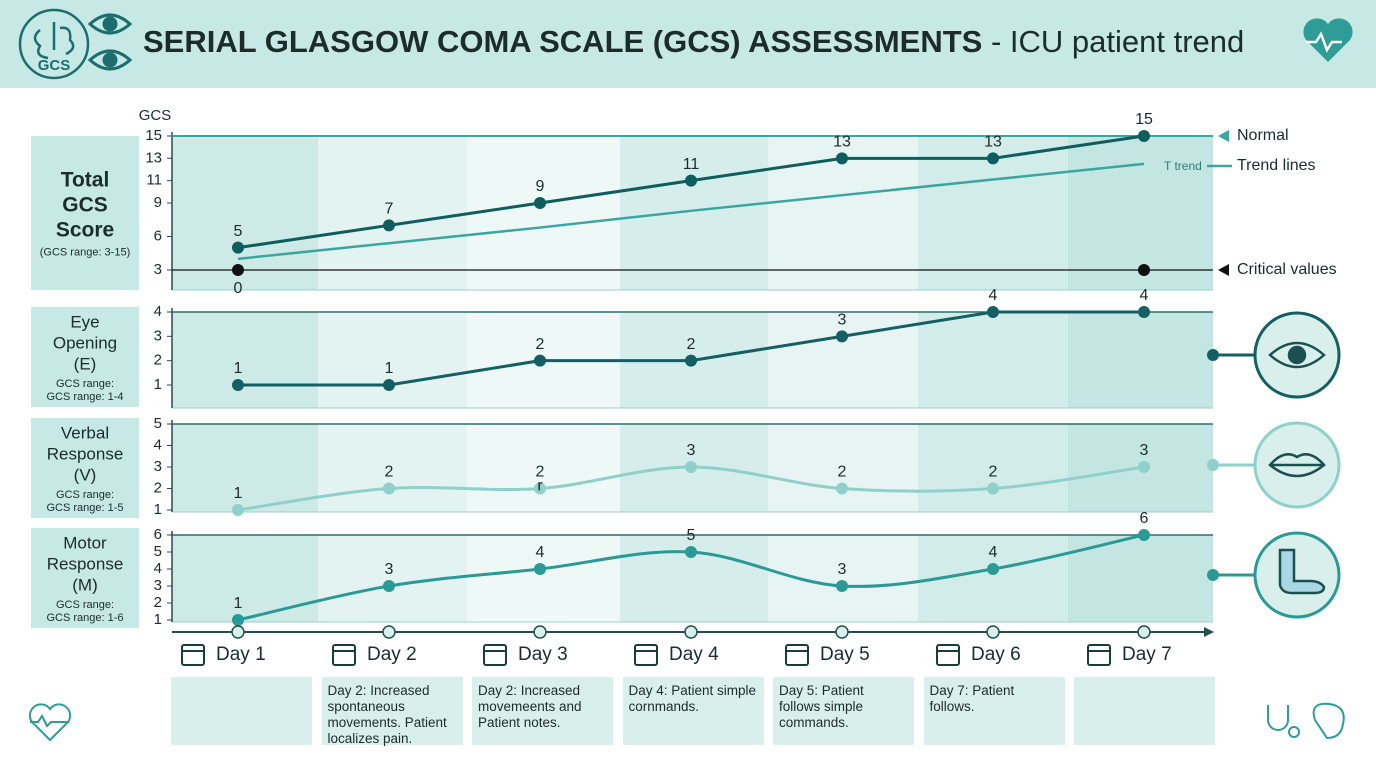 Image resolution: width=1376 pixels, height=768 pixels. What do you see at coordinates (392, 654) in the screenshot?
I see `day-label: Day 2` at bounding box center [392, 654].